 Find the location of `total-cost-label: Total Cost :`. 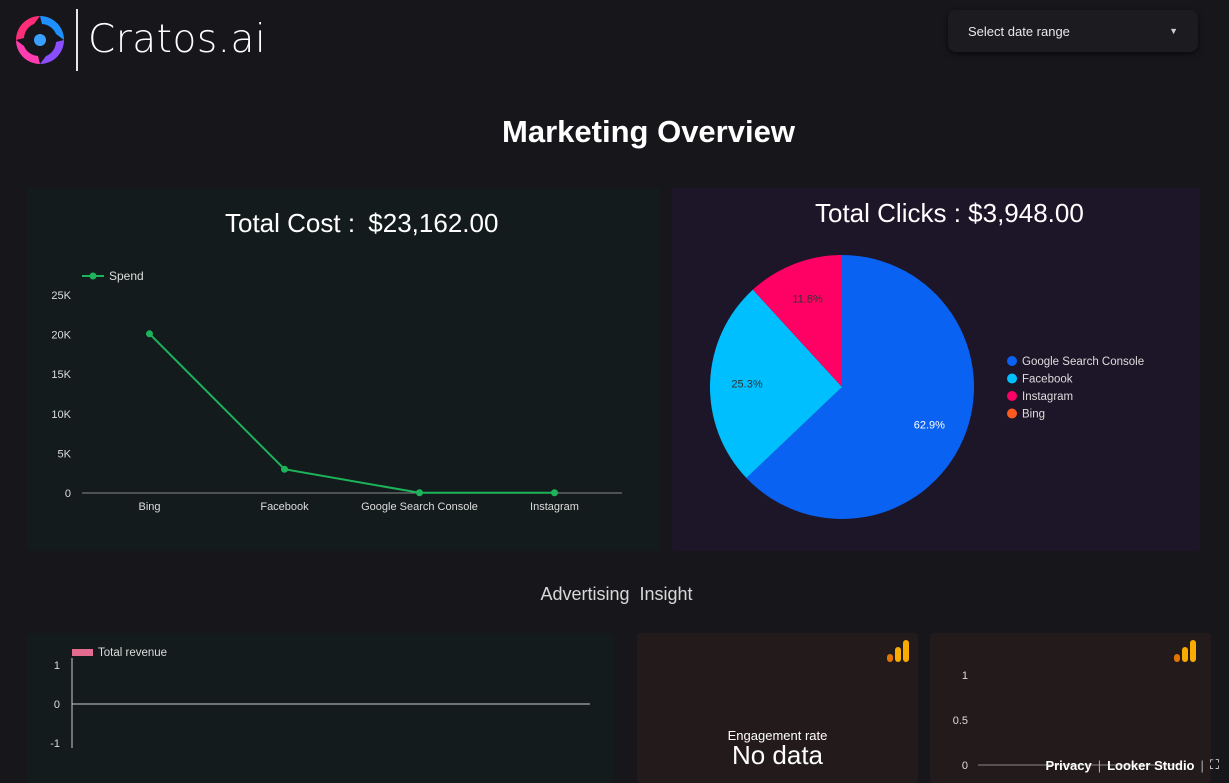

total-cost-label: Total Cost : is located at coordinates (290, 223).